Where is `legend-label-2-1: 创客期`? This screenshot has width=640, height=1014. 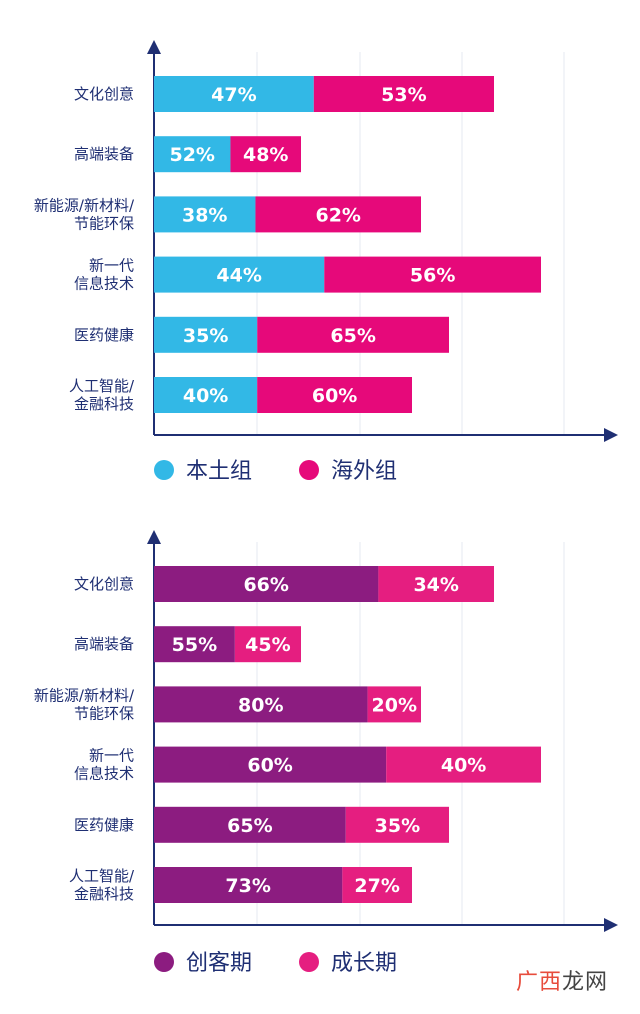 legend-label-2-1: 创客期 is located at coordinates (219, 963).